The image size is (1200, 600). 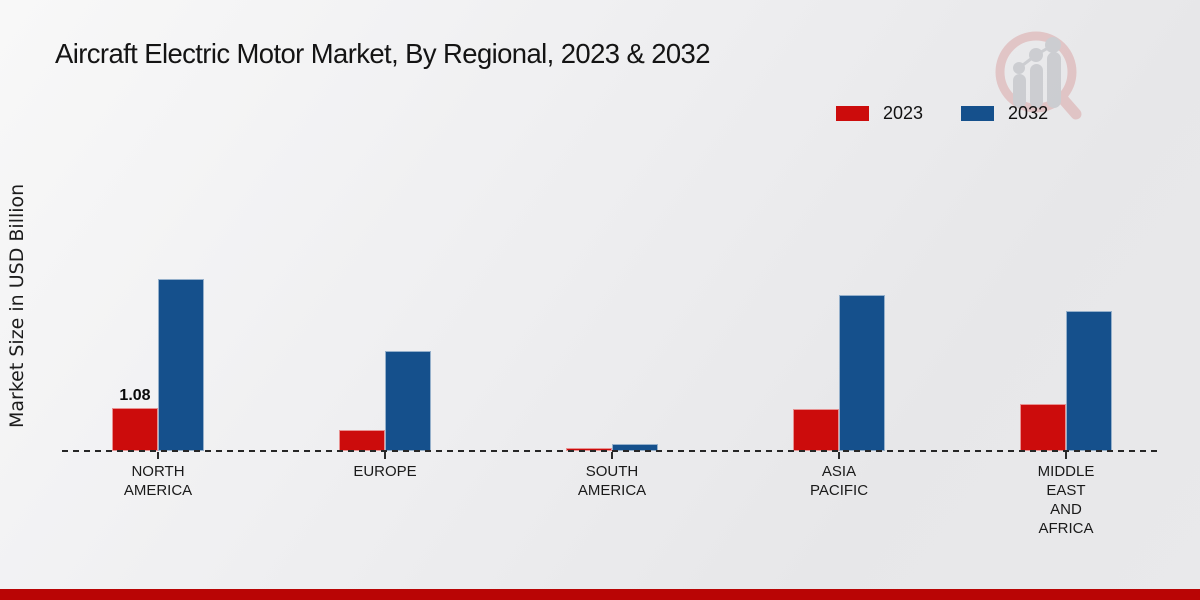 What do you see at coordinates (816, 430) in the screenshot?
I see `bar-2023-asia-pacific` at bounding box center [816, 430].